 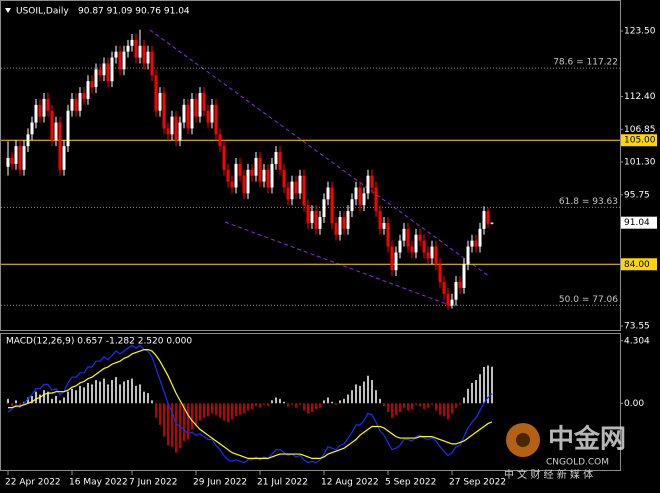 I want to click on watermark-name: 中金网, so click(x=587, y=439).